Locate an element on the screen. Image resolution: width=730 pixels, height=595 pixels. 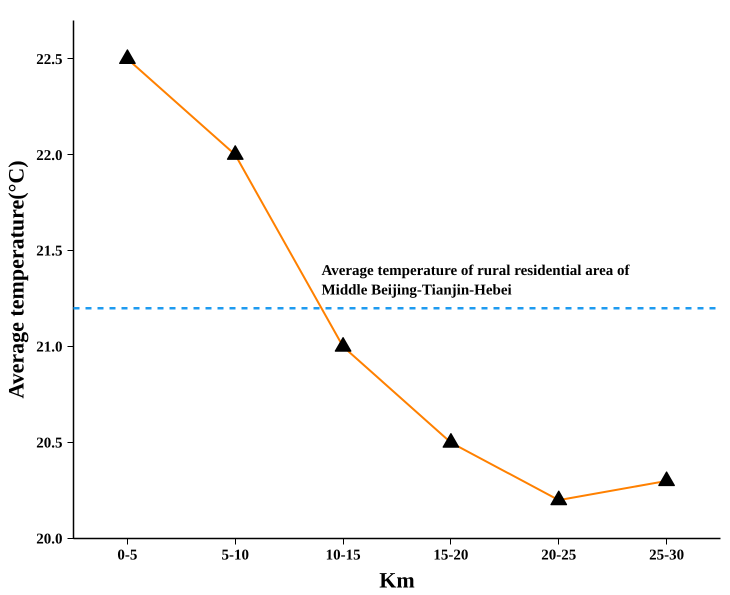
y-tick-label: 22.0 is located at coordinates (49, 156).